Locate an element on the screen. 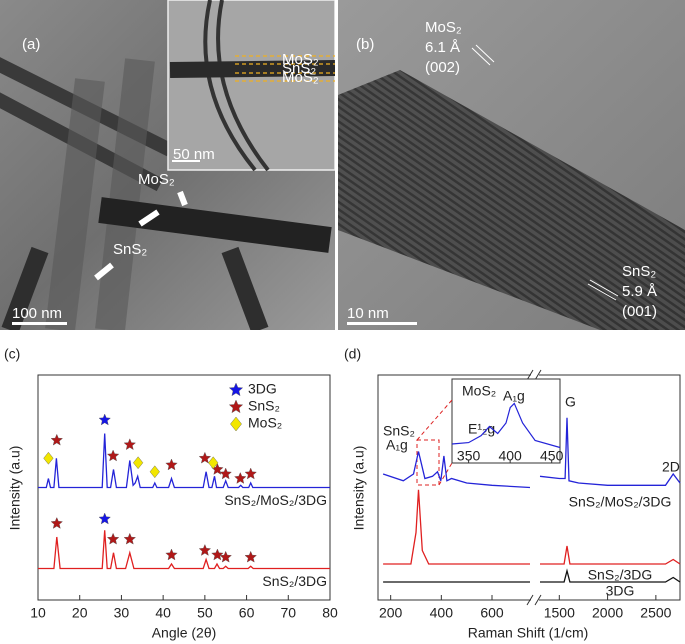 The image size is (685, 644). legend-label: 3DG is located at coordinates (262, 389).